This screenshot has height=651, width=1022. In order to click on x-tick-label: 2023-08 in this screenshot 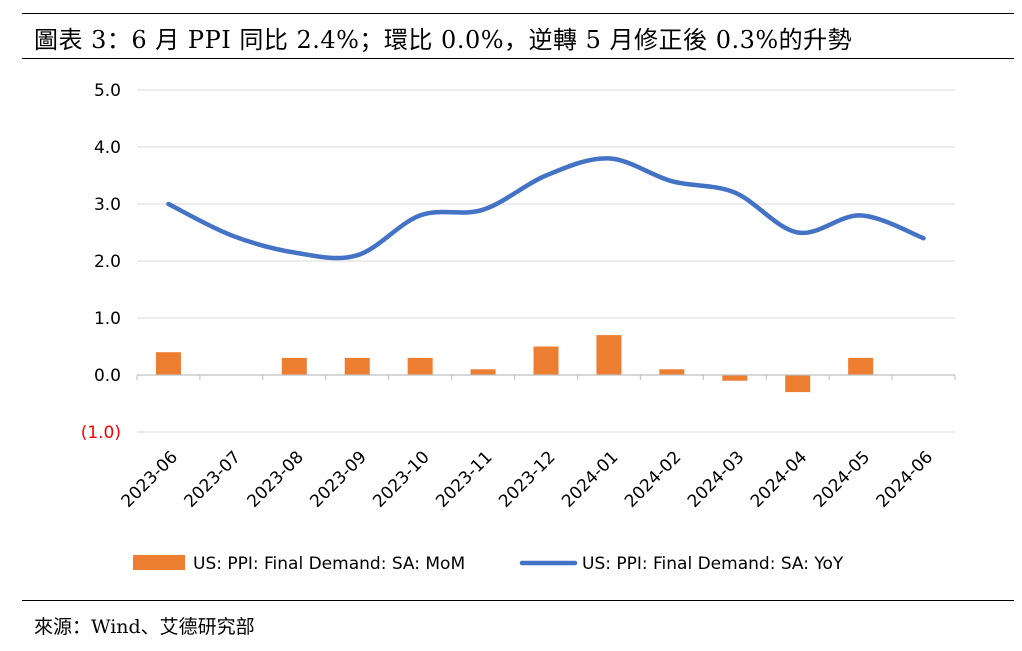, I will do `click(275, 479)`.